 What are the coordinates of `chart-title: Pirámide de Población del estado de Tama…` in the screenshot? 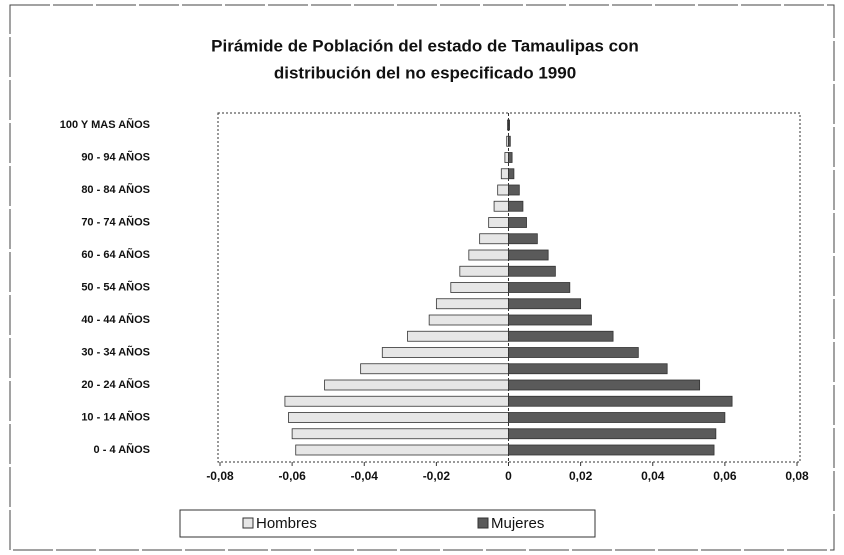 It's located at (425, 45).